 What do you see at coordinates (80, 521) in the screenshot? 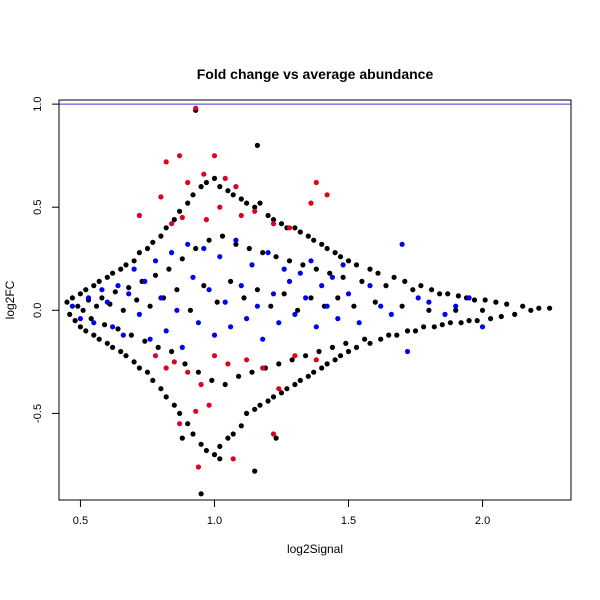
I see `x-tick-label-0: 0.5` at bounding box center [80, 521].